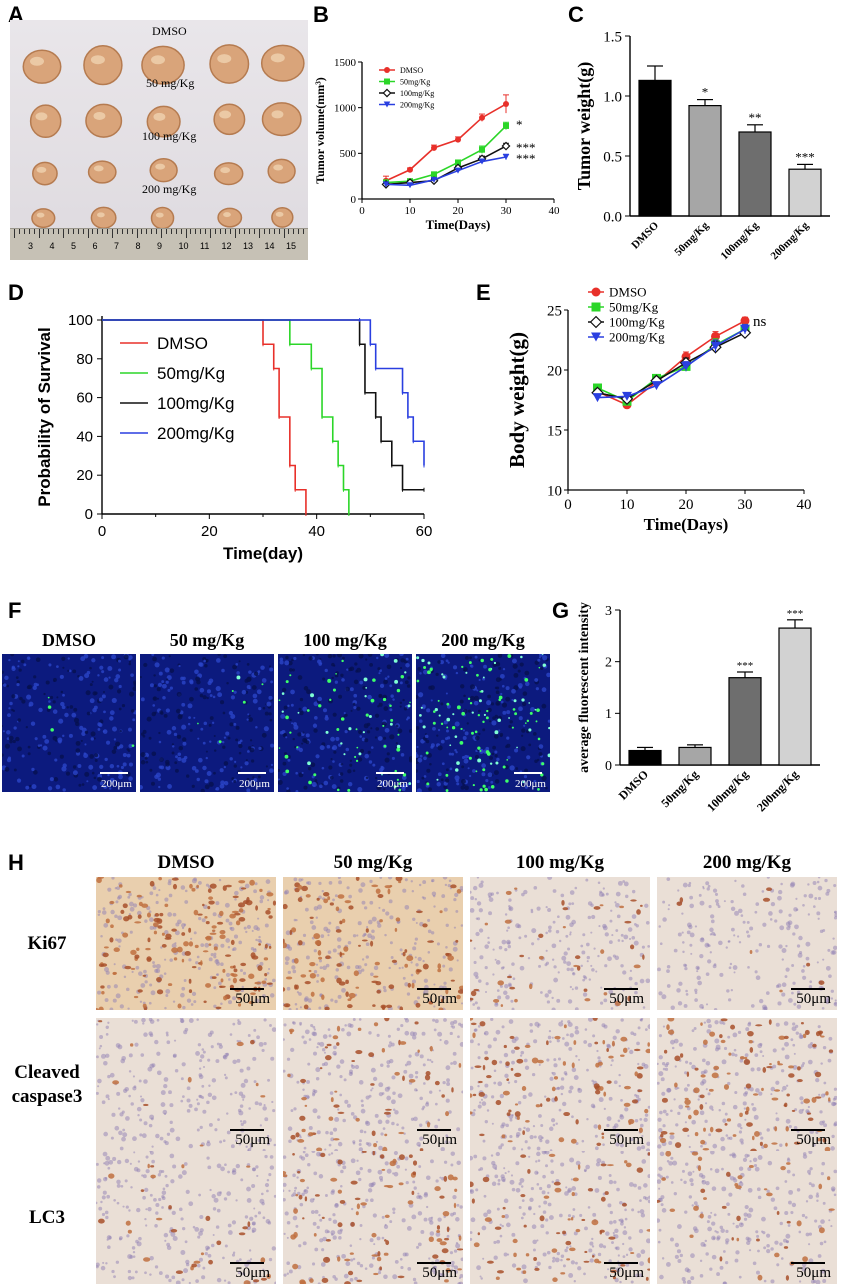 The image size is (844, 1284). Describe the element at coordinates (612, 157) in the screenshot. I see `y-tick-label: 0.5` at that location.